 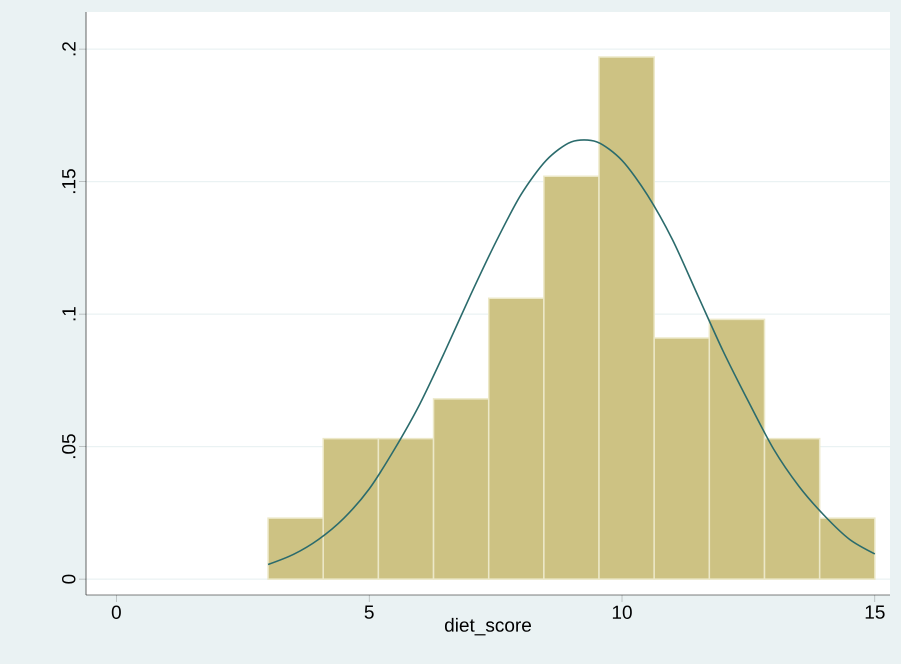 I want to click on y-tick-label: .15, so click(x=69, y=181).